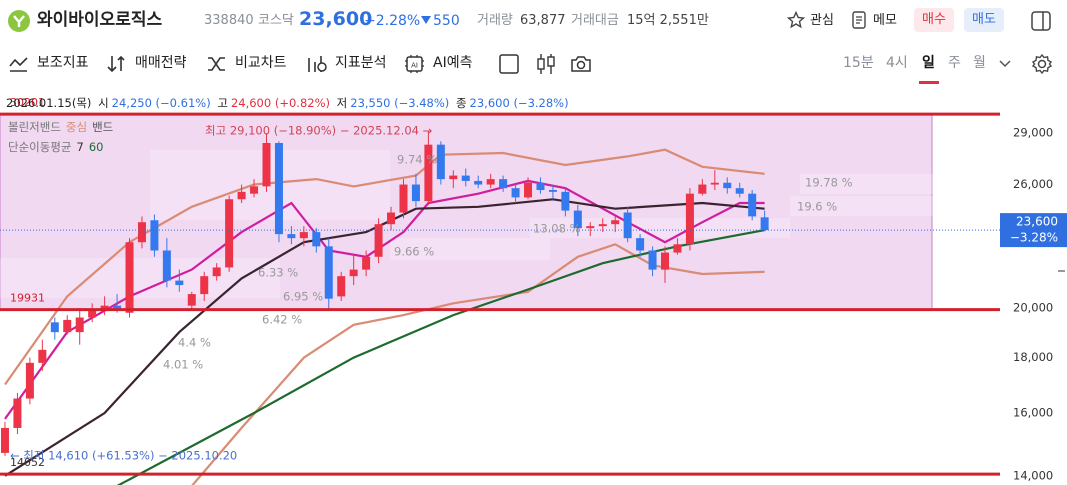  I want to click on stock-logo, so click(19, 21).